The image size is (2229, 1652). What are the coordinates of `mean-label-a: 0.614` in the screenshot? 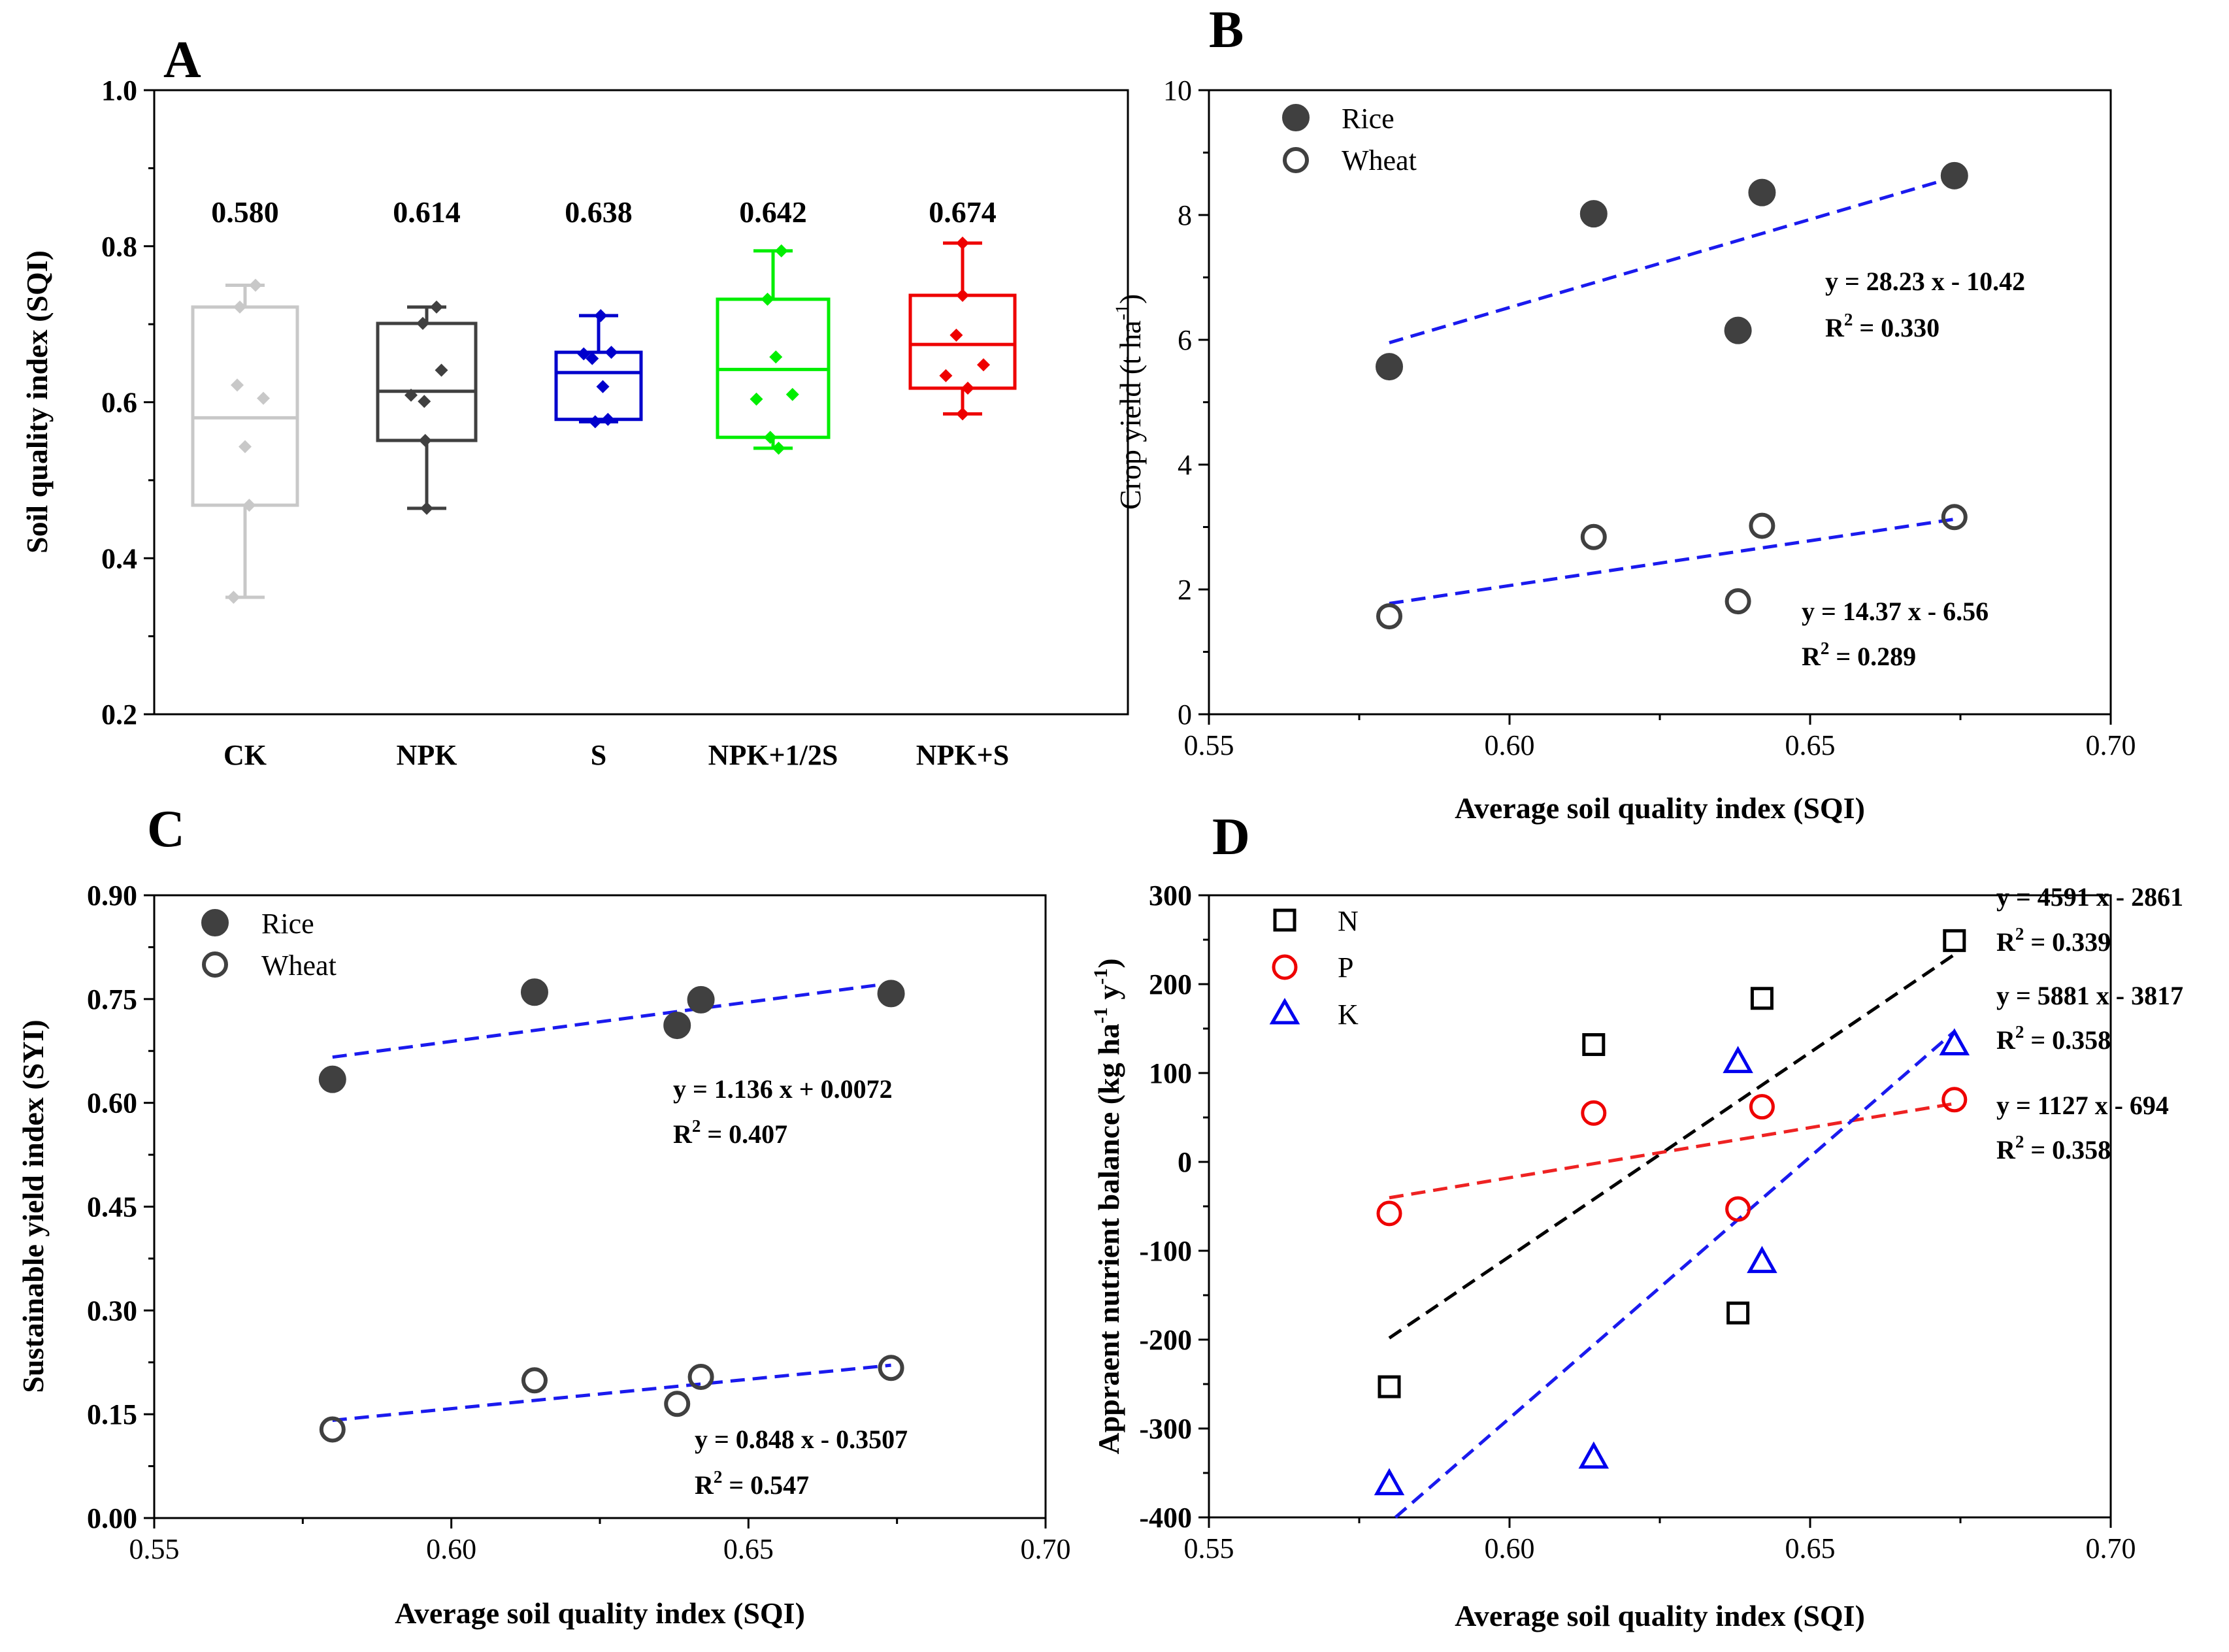 It's located at (427, 212).